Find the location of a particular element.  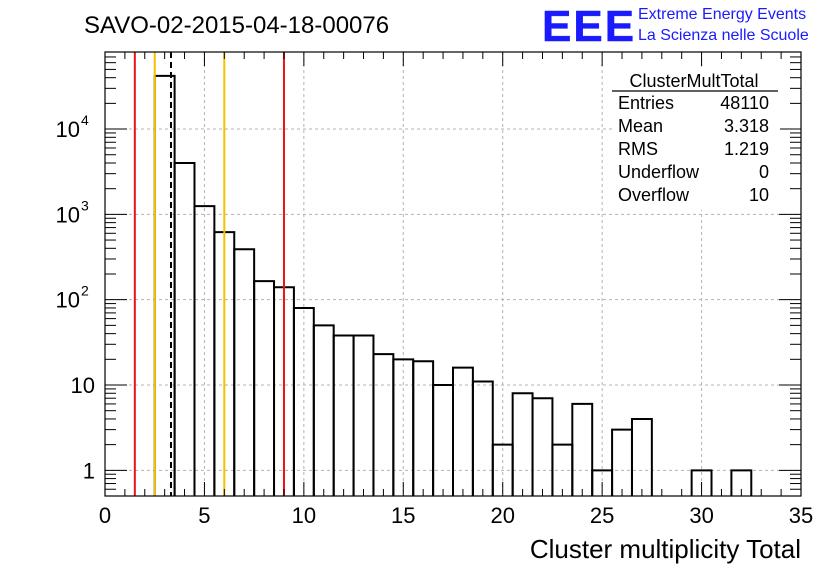

stats-value-rms: 1.219 is located at coordinates (746, 149).